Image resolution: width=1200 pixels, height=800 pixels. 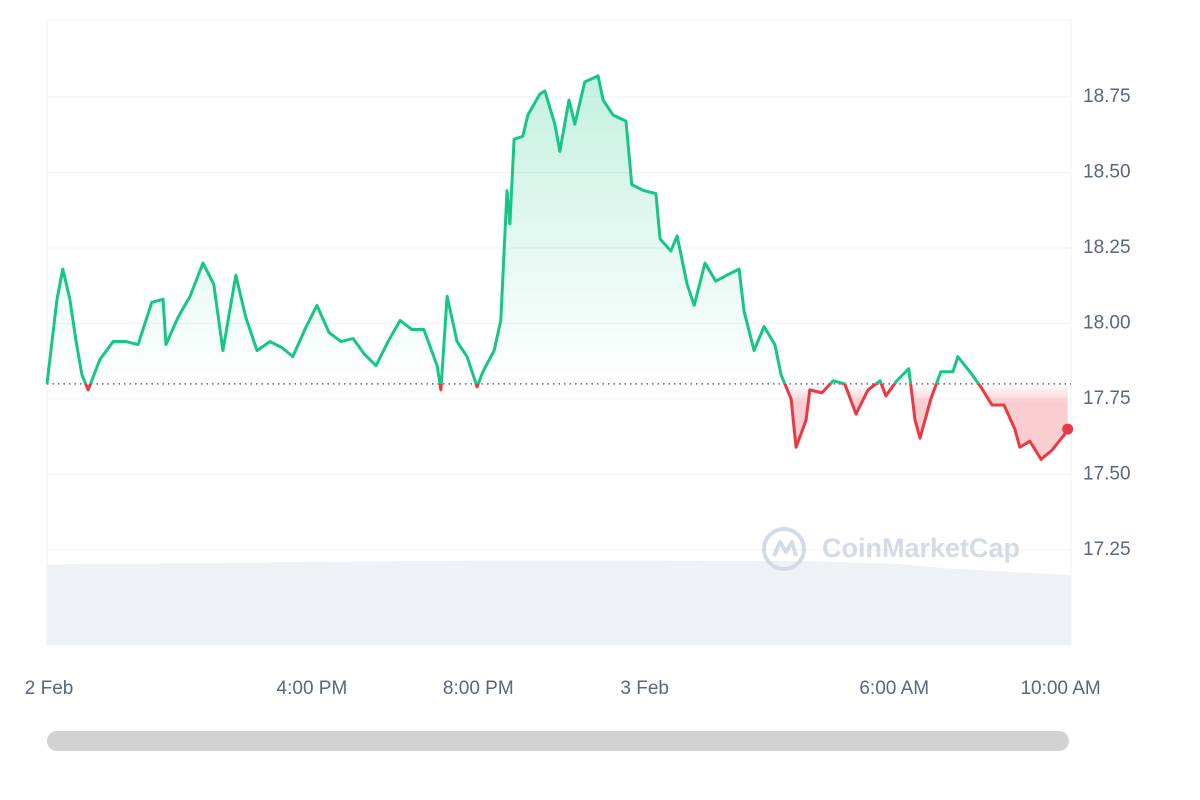 What do you see at coordinates (921, 548) in the screenshot?
I see `watermark-text: CoinMarketCap` at bounding box center [921, 548].